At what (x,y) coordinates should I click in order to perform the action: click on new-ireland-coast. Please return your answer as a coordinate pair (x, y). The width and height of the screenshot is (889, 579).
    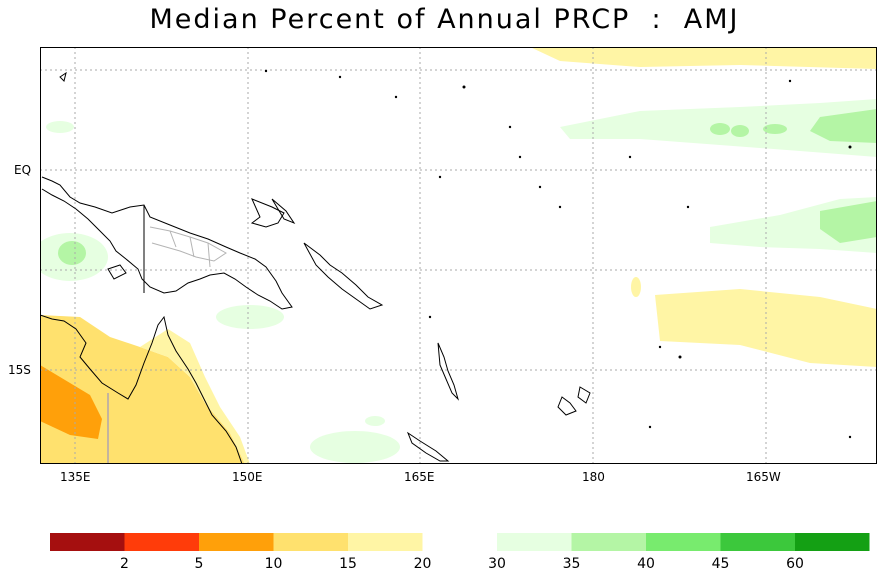
    Looking at the image, I should click on (283, 211).